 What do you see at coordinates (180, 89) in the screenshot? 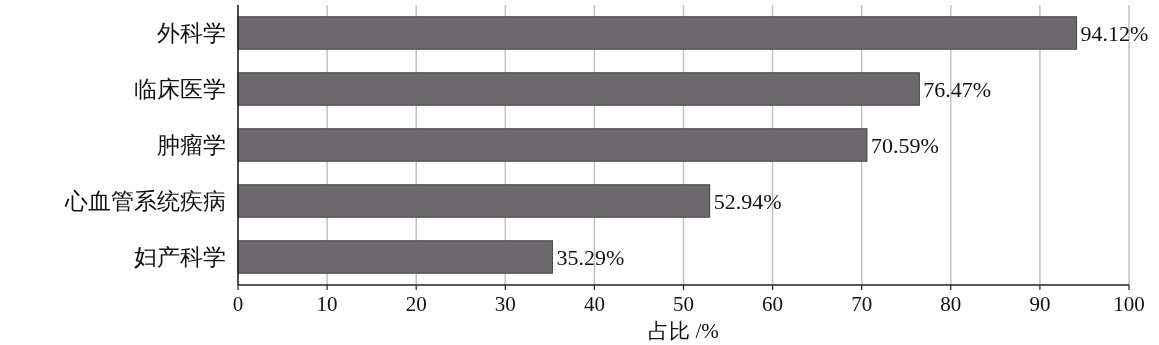
I see `y-tick-label: 临床医学` at bounding box center [180, 89].